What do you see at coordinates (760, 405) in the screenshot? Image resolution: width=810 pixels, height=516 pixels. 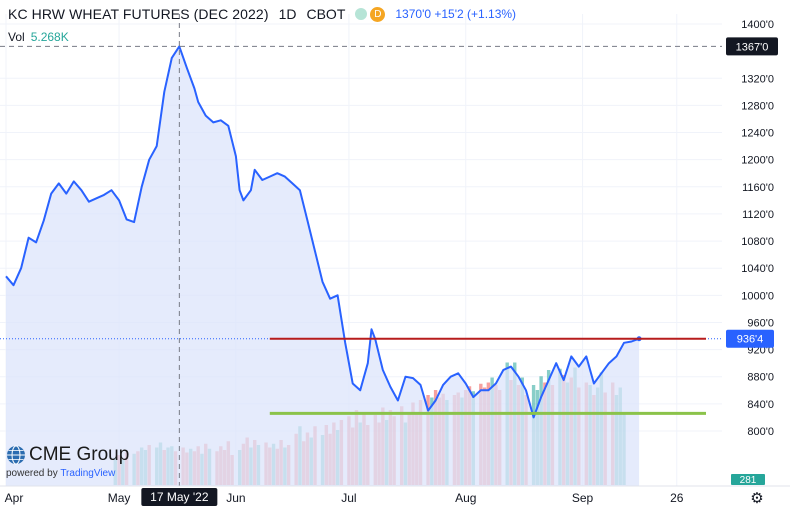 I see `y-tick-label: 840'0` at bounding box center [760, 405].